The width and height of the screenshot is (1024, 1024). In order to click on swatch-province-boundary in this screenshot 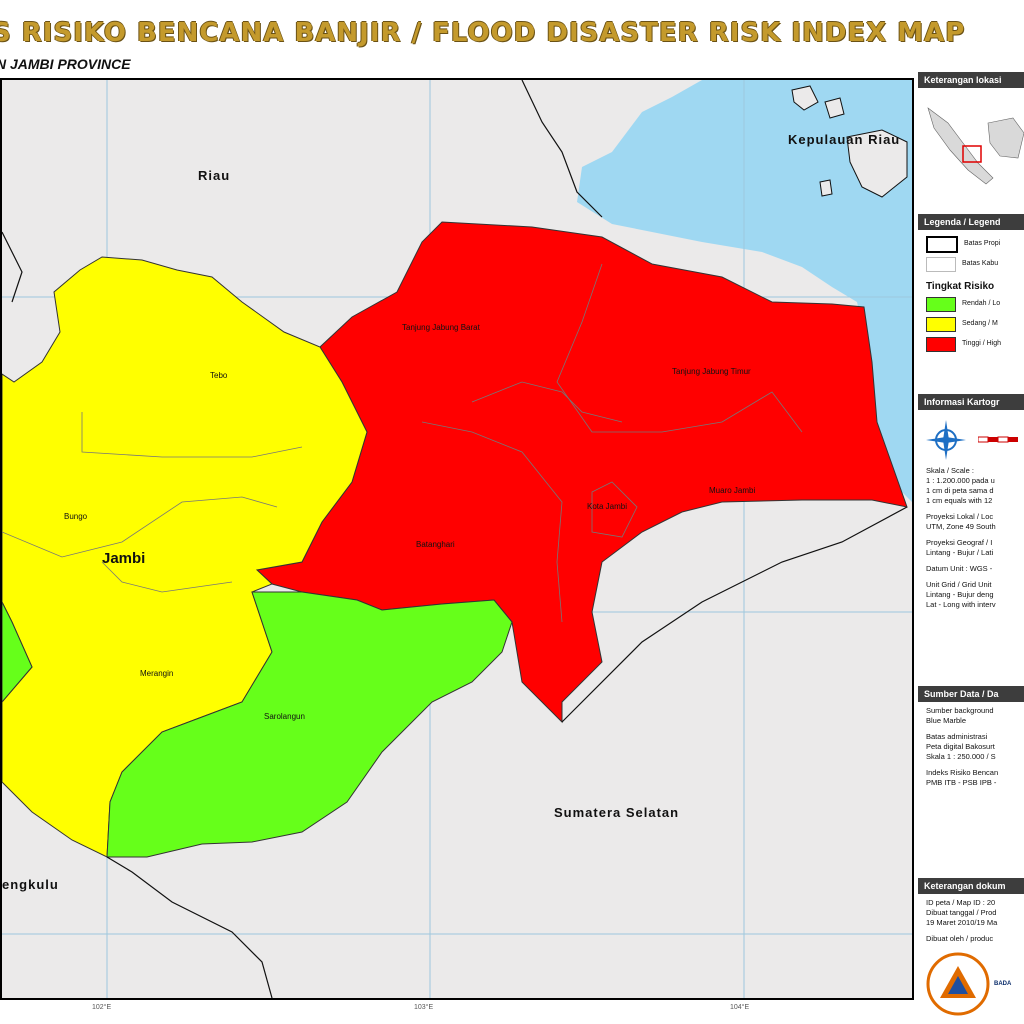, I will do `click(942, 244)`.